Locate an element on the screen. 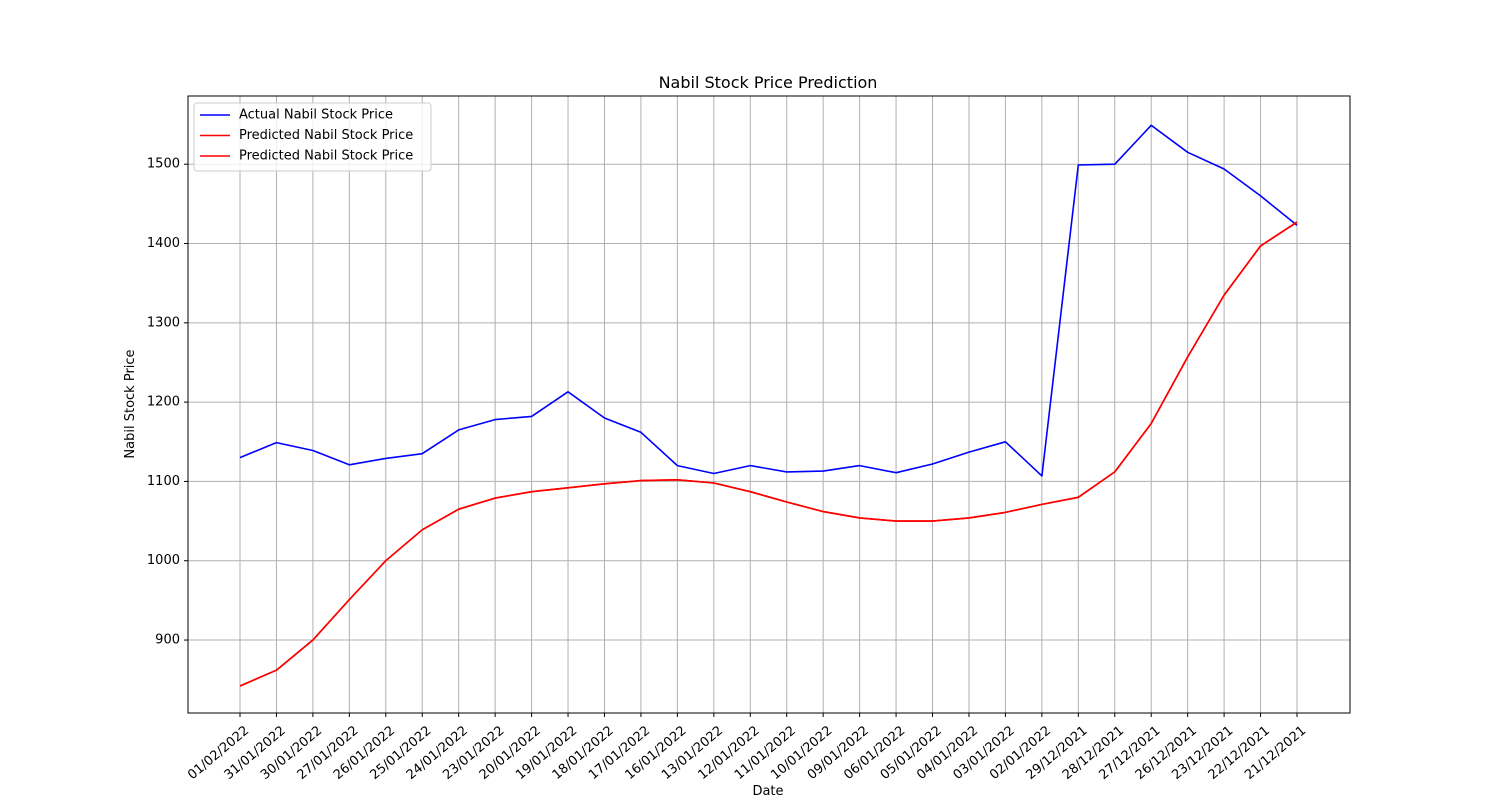 This screenshot has width=1500, height=800. y-tick-label: 900 is located at coordinates (167, 640).